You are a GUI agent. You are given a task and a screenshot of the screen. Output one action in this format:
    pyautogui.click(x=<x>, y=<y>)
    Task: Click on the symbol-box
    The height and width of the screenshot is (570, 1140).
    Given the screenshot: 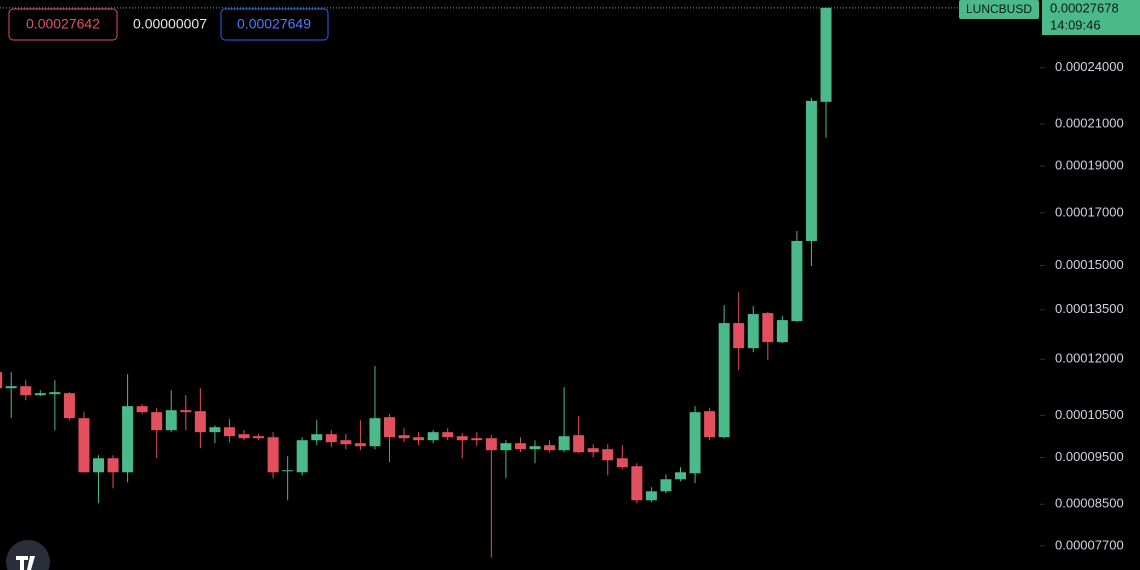 What is the action you would take?
    pyautogui.click(x=999, y=9)
    